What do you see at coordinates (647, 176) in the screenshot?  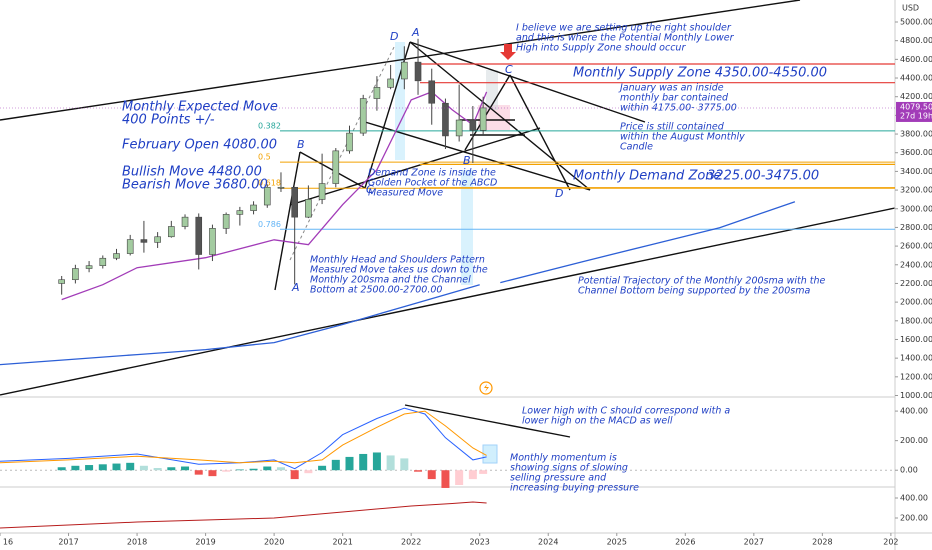 I see `annotation: Monthly Demand Zone` at bounding box center [647, 176].